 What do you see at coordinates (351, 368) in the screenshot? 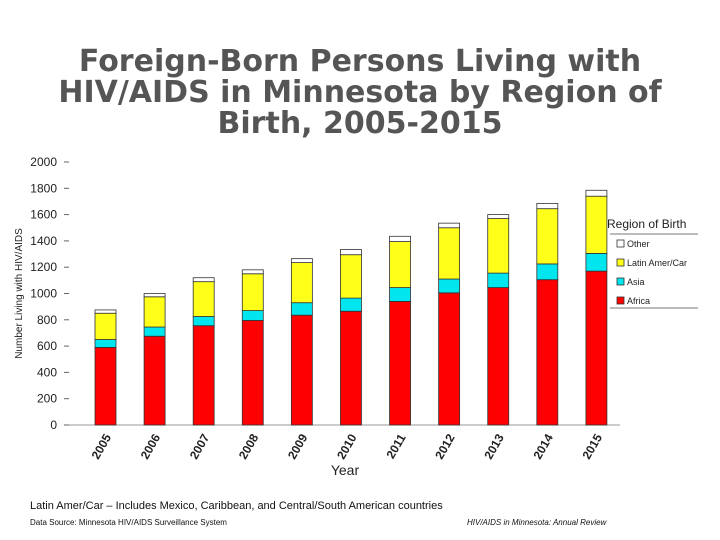
I see `bar-segment-africa-2010` at bounding box center [351, 368].